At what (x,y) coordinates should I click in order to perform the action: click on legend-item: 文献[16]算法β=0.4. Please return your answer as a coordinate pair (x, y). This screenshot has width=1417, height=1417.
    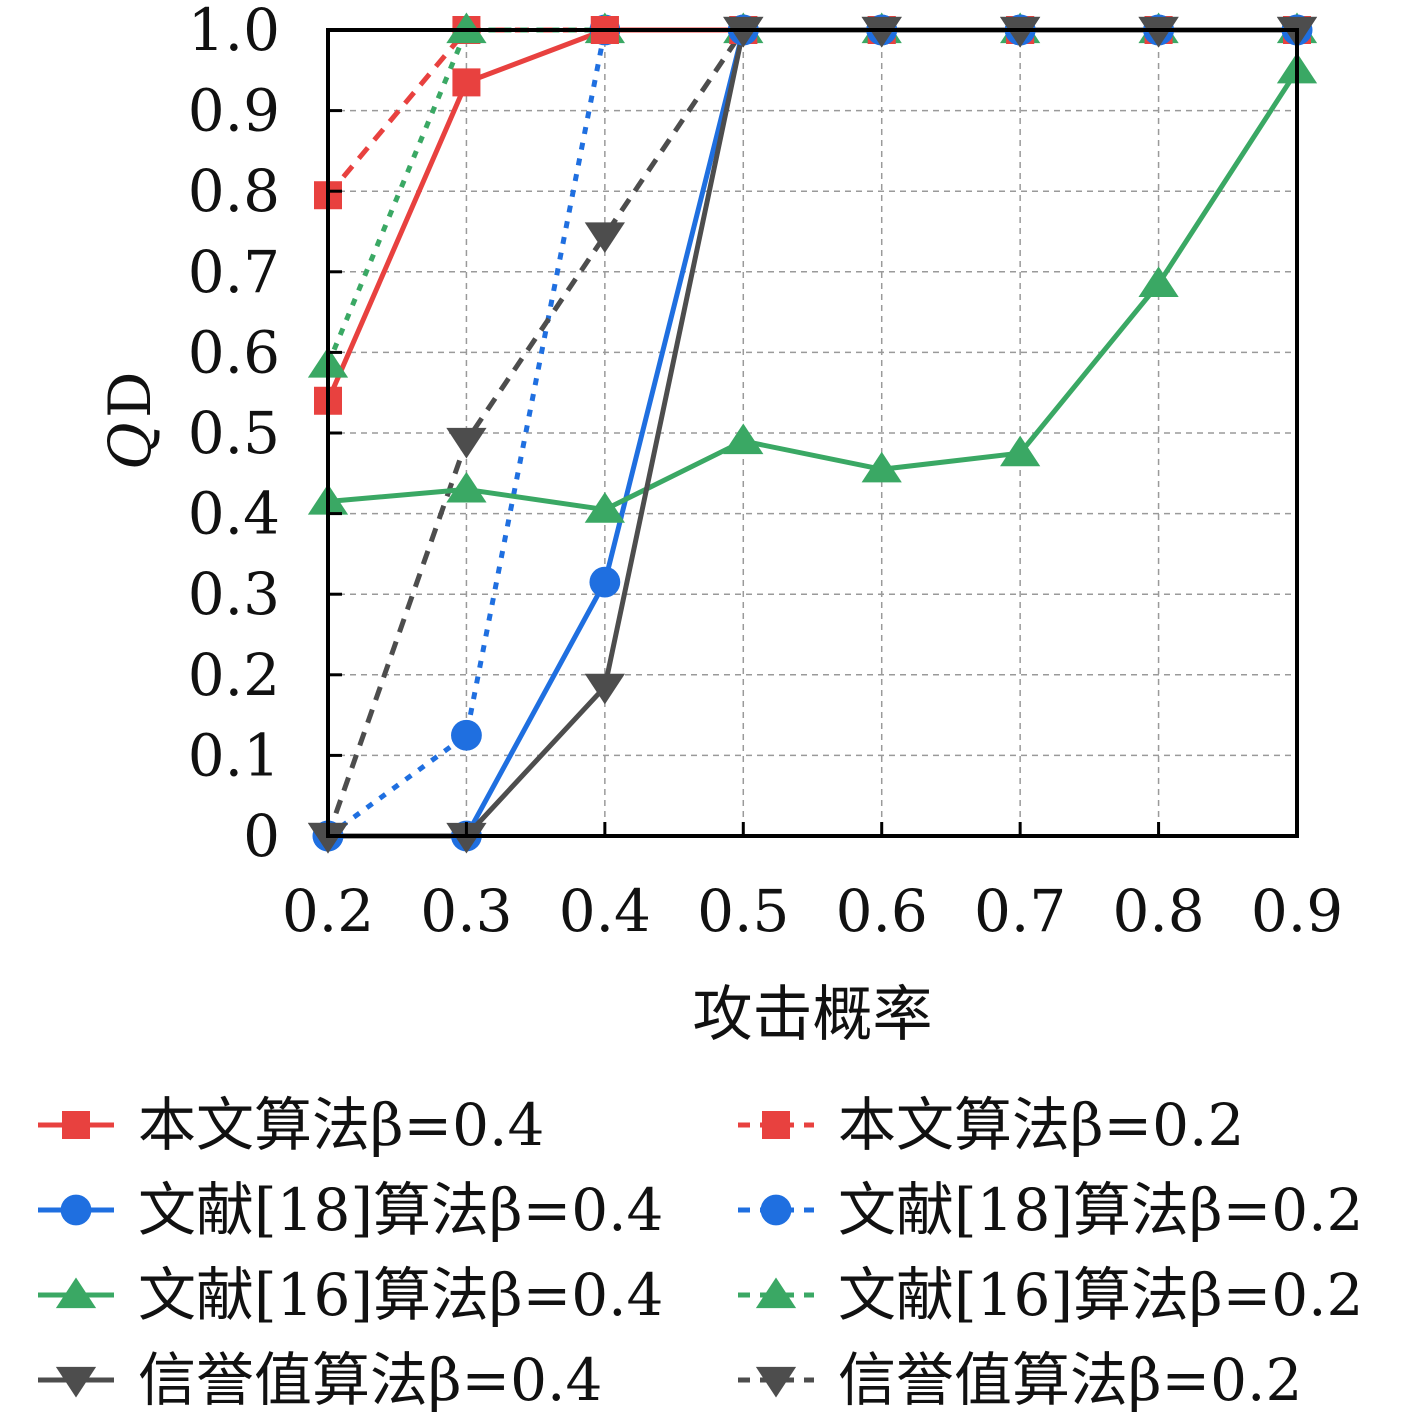
    Looking at the image, I should click on (350, 1295).